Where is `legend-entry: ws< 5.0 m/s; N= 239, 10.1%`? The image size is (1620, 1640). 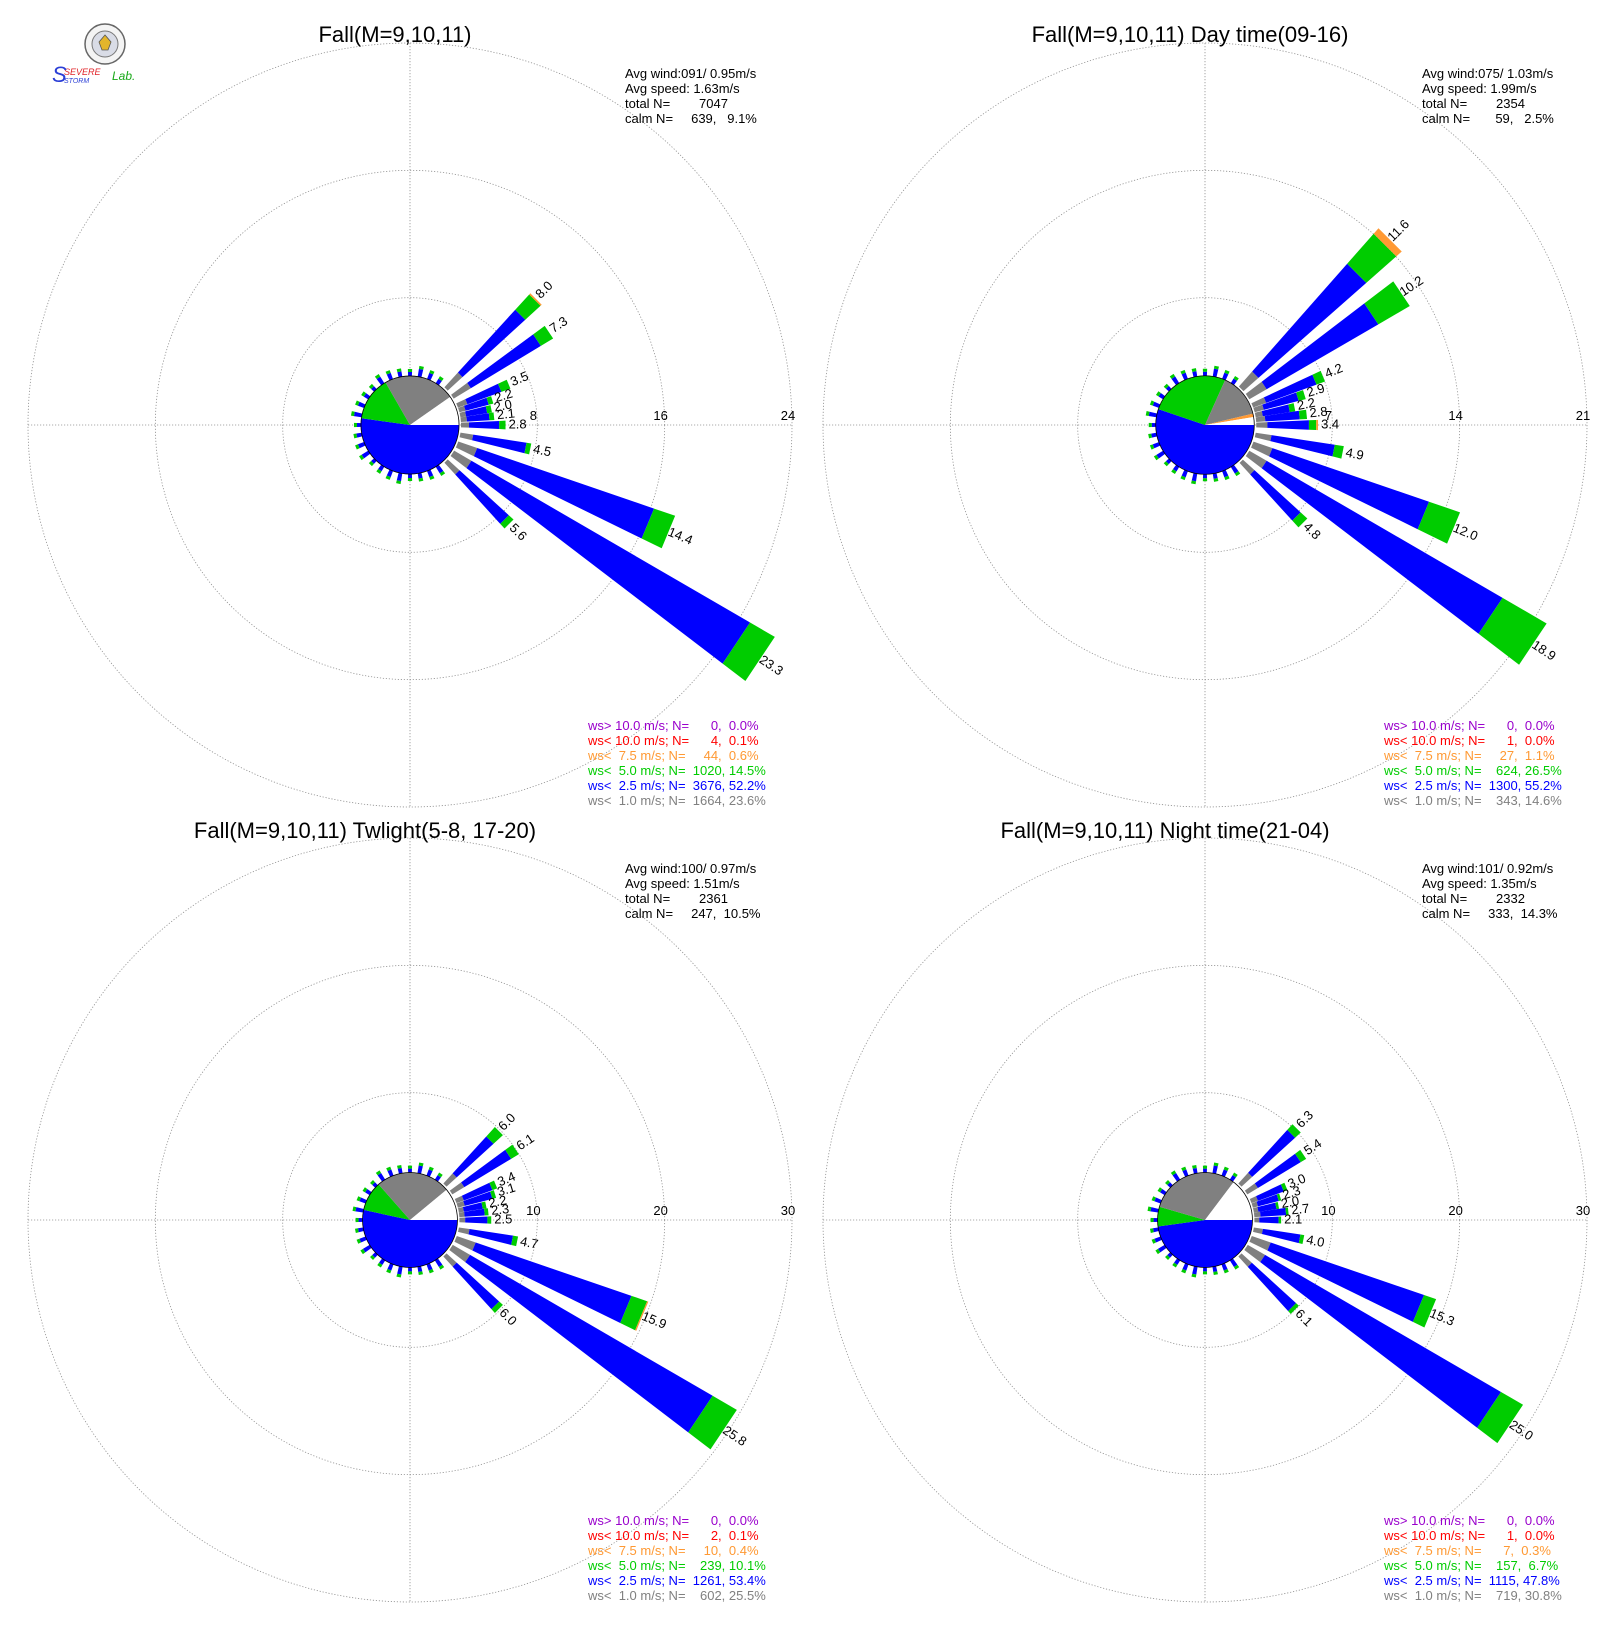
legend-entry: ws< 5.0 m/s; N= 239, 10.1% is located at coordinates (676, 1565).